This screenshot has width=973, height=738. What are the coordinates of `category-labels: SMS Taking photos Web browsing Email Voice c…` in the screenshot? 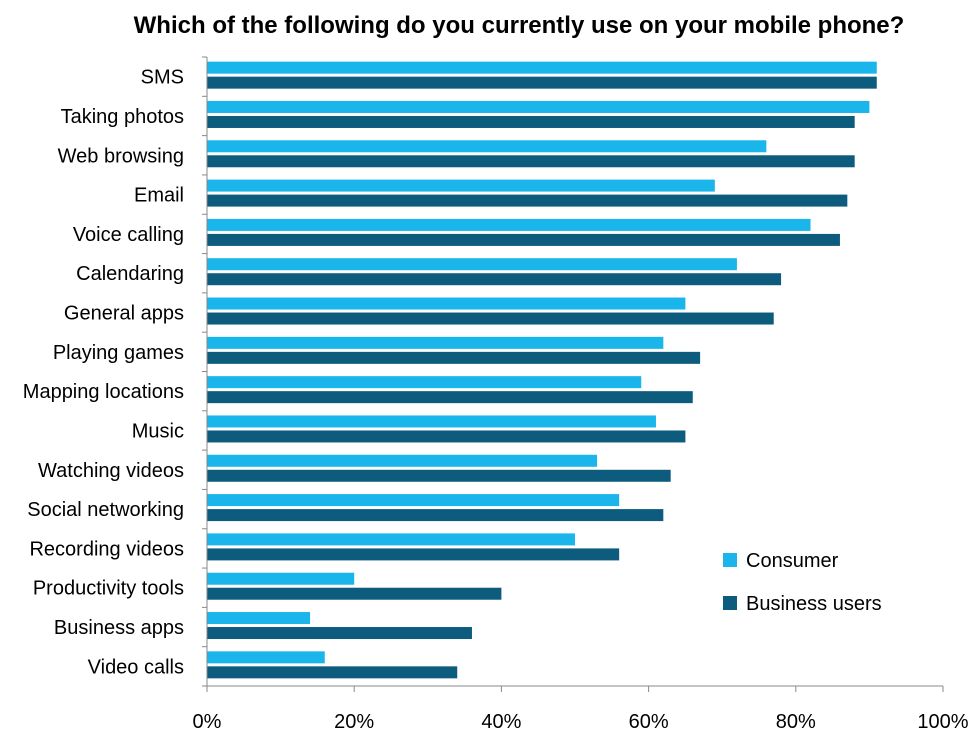 It's located at (103, 373).